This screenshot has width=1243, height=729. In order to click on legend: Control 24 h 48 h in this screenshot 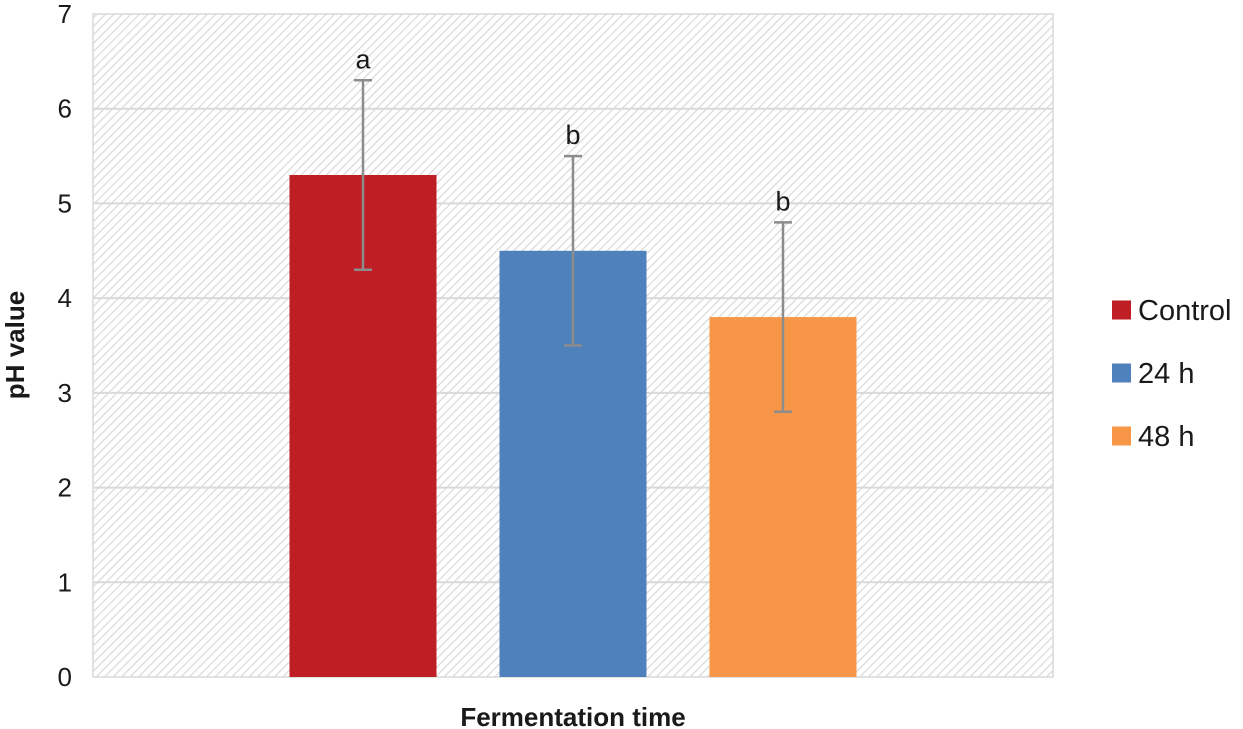, I will do `click(1172, 374)`.